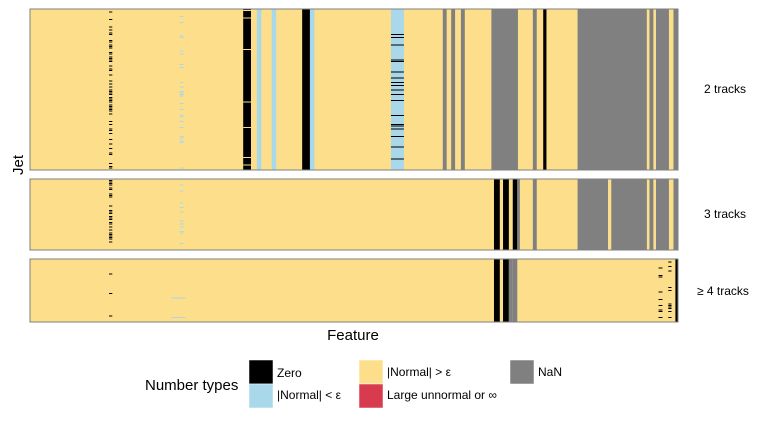 This screenshot has height=432, width=768. Describe the element at coordinates (419, 372) in the screenshot. I see `legend-label-normal-gt-eps: |Normal| > ε` at that location.